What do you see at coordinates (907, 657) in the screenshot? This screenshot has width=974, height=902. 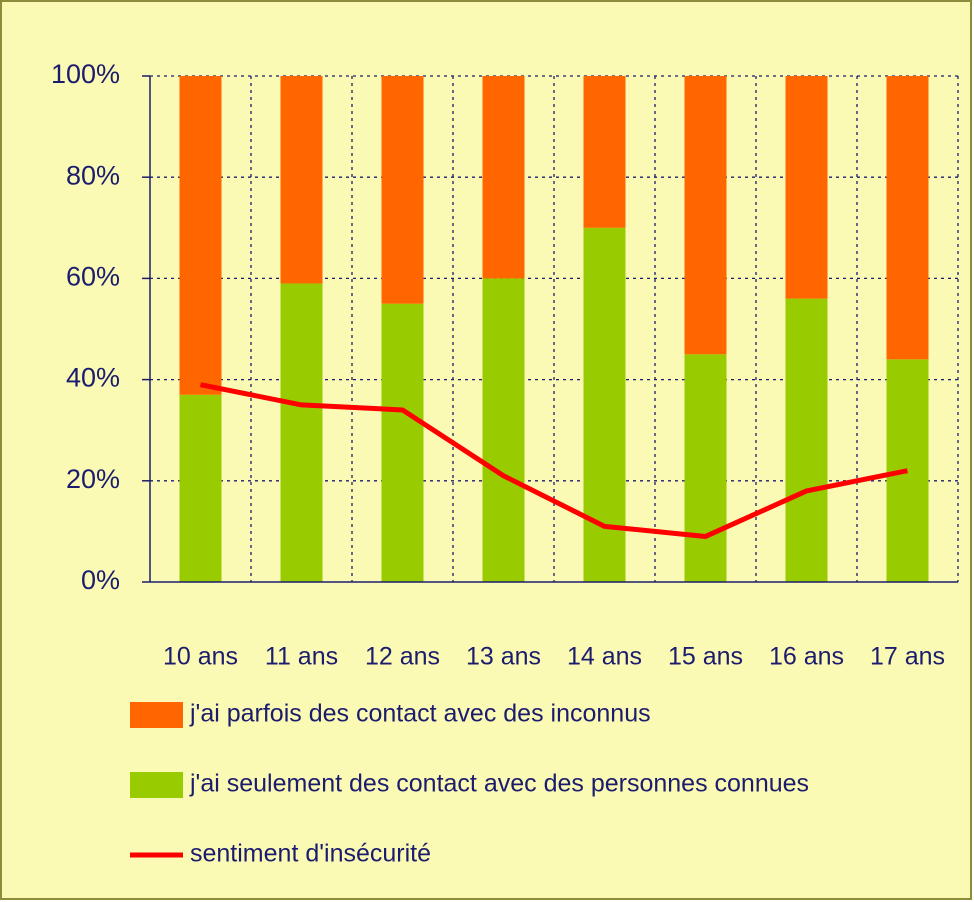 I see `x-tick-label: 17 ans` at bounding box center [907, 657].